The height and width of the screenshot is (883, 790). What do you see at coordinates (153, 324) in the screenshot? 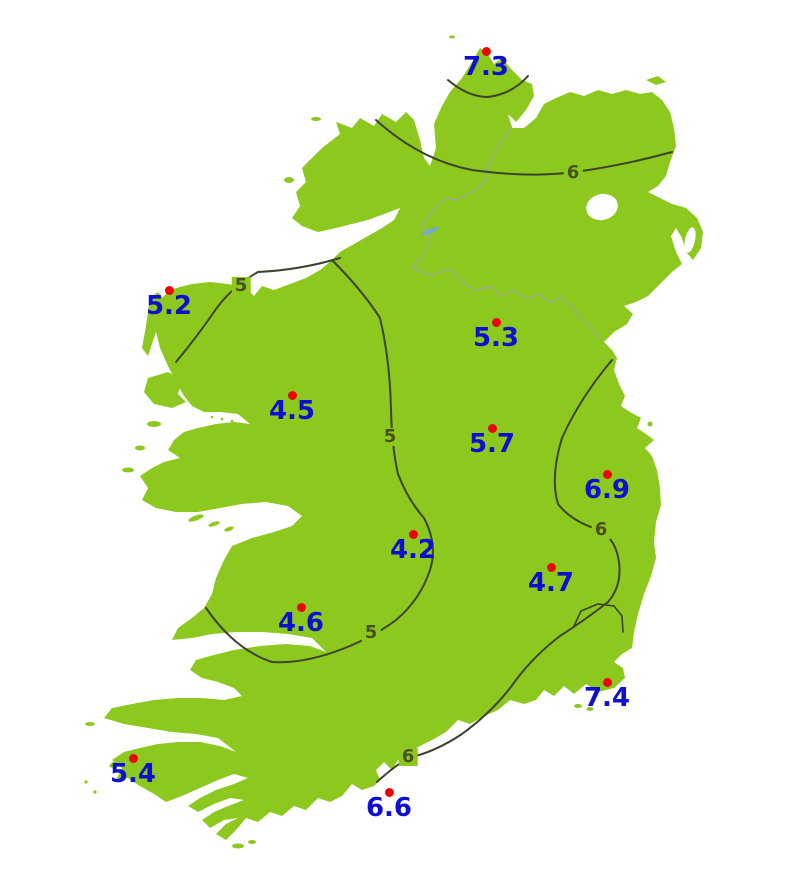
I see `mullet-peninsula` at bounding box center [153, 324].